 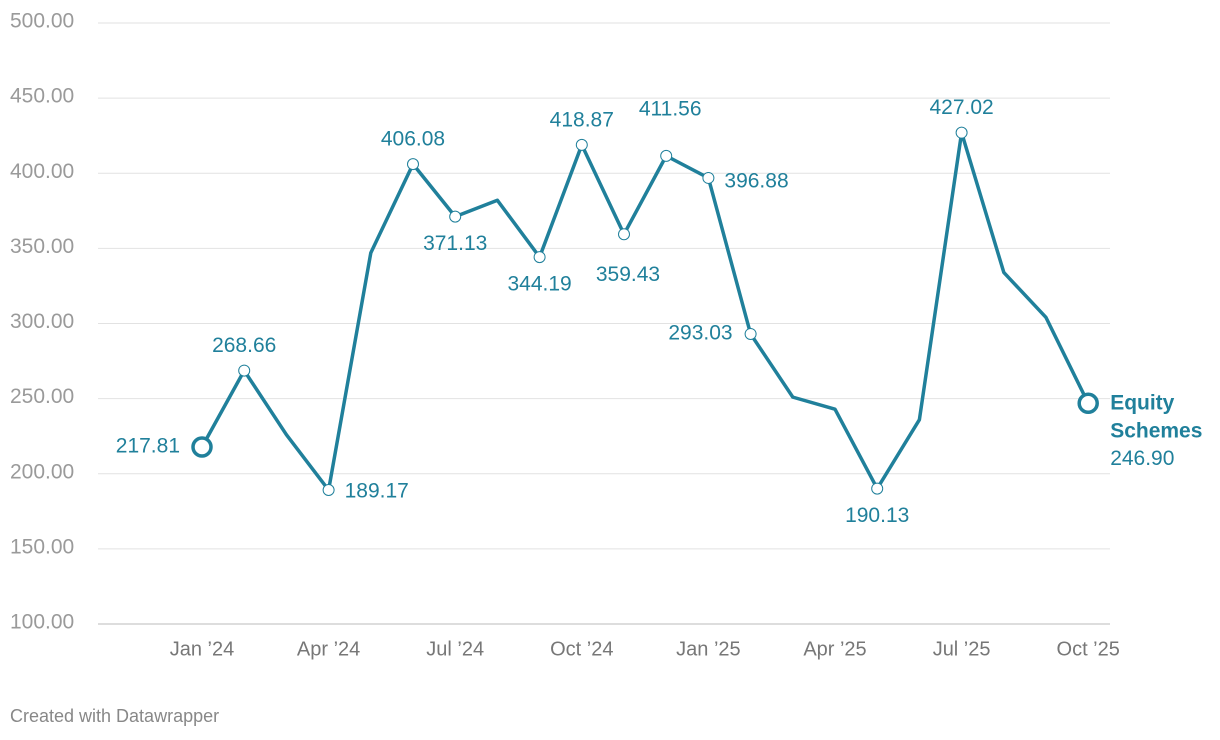 What do you see at coordinates (202, 649) in the screenshot?
I see `x-tick-label: Jan ’24` at bounding box center [202, 649].